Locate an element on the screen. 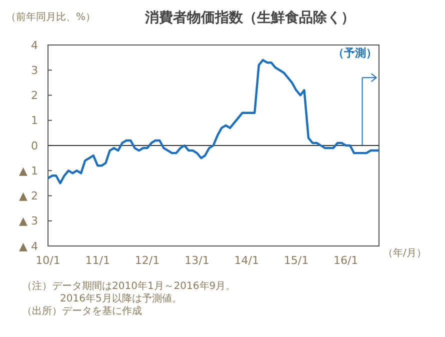 The height and width of the screenshot is (337, 445). x-tick-label: 14/1 is located at coordinates (246, 260).